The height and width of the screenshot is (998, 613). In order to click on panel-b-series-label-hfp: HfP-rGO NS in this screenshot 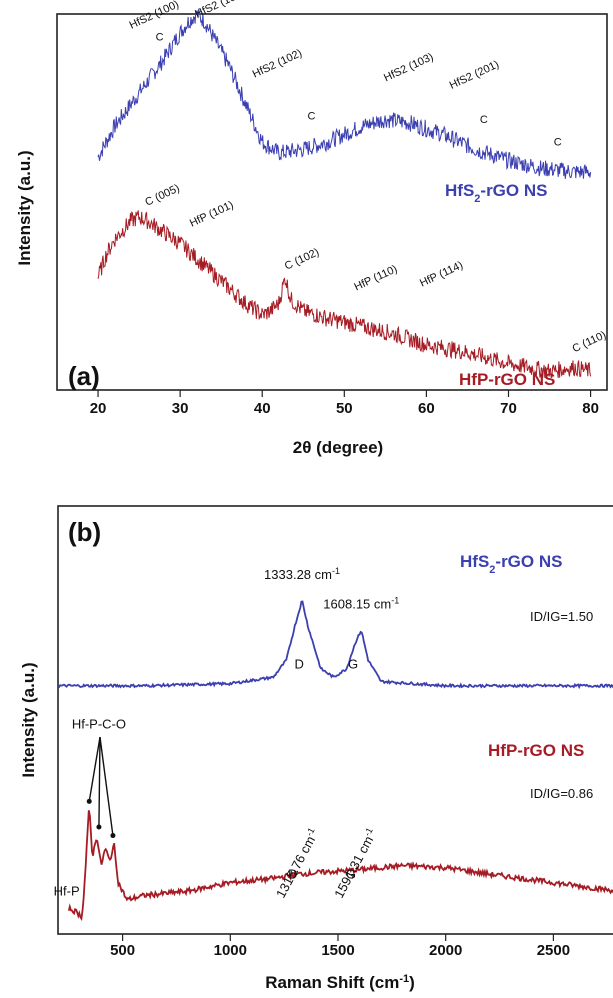, I will do `click(536, 750)`.